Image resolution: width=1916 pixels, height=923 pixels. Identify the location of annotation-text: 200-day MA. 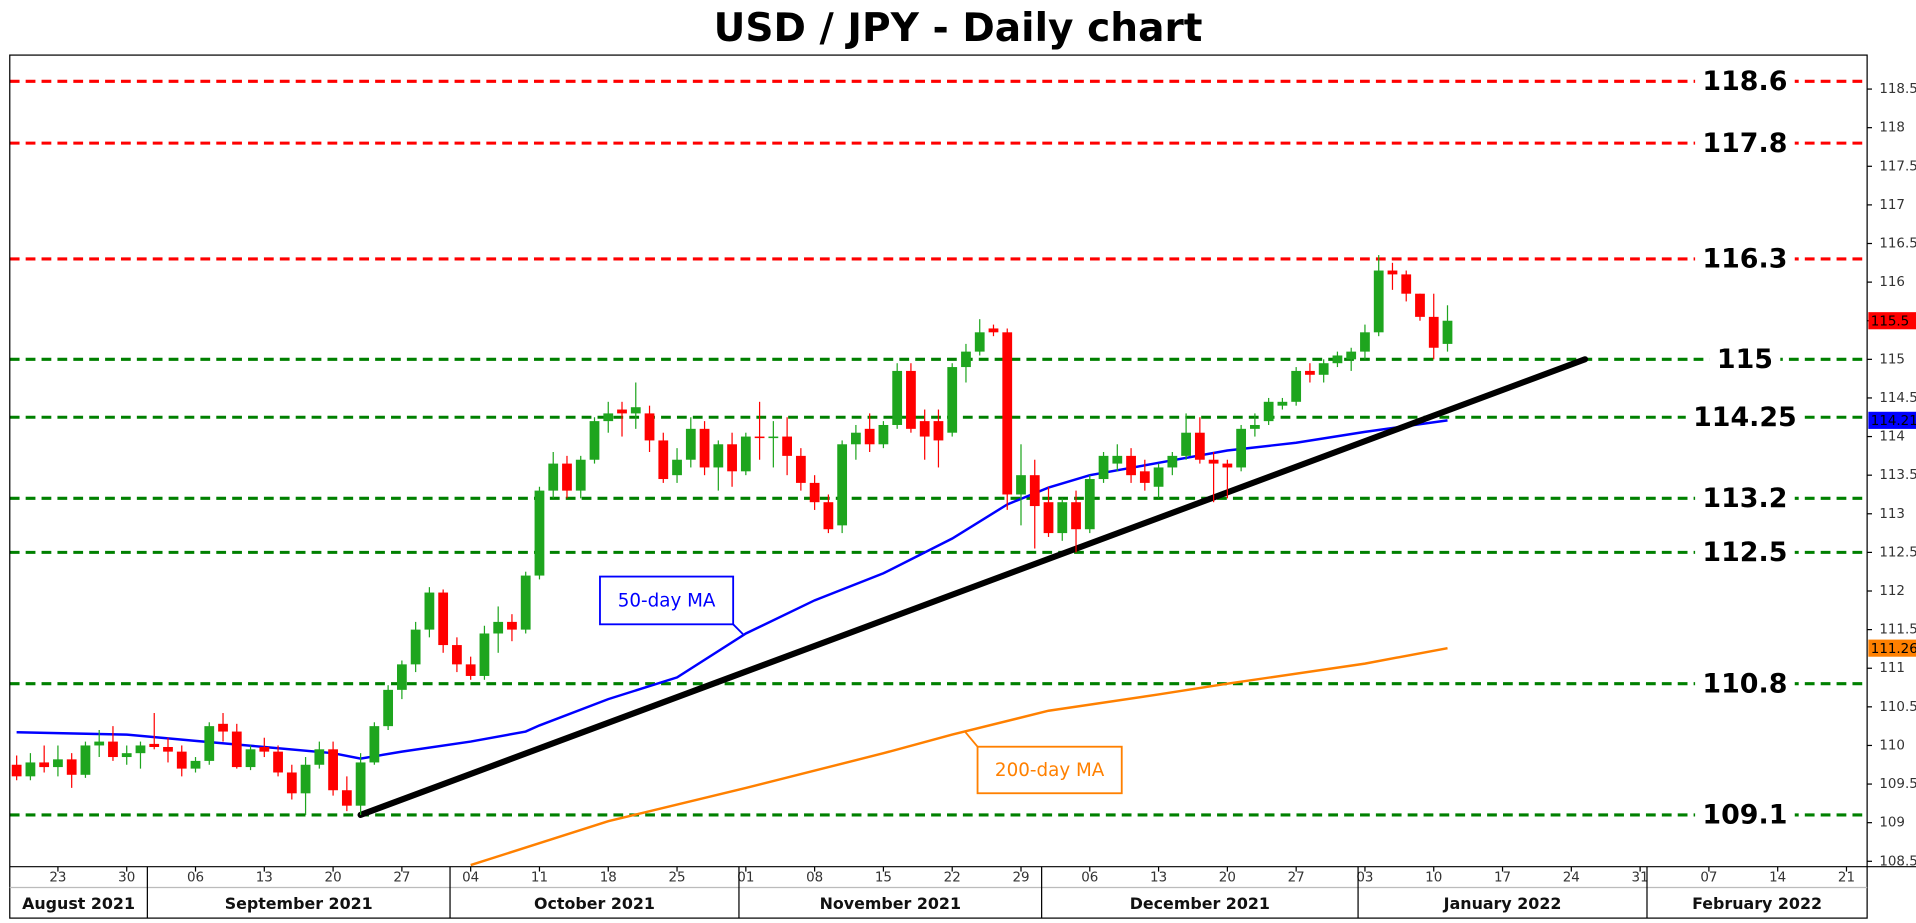
(1050, 770).